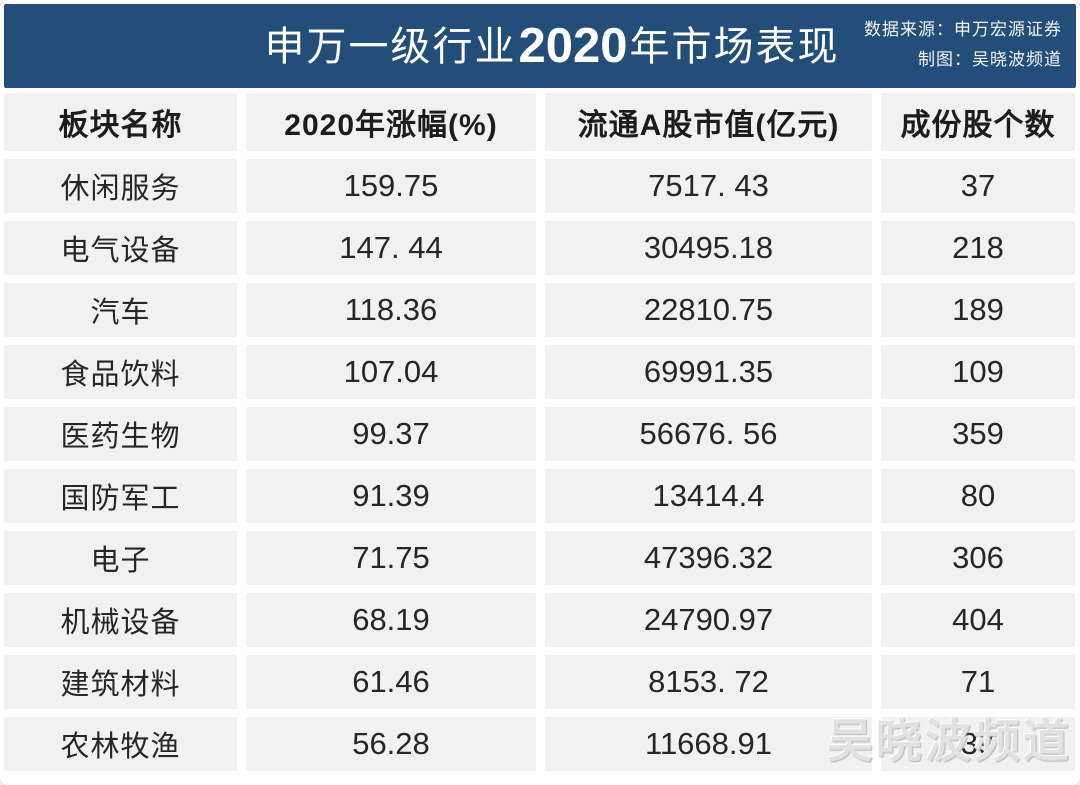  Describe the element at coordinates (978, 434) in the screenshot. I see `table-cell-stock-count: 359` at that location.